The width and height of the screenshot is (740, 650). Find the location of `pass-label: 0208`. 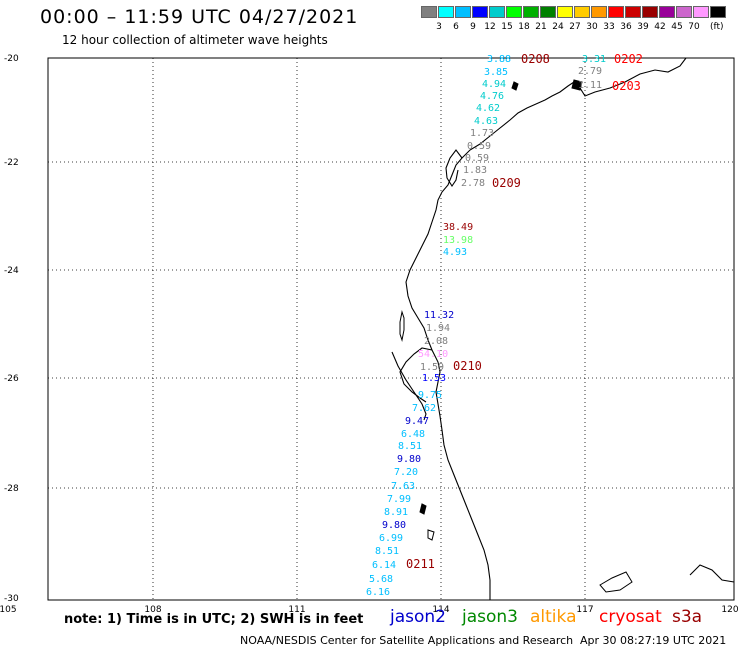

pass-label: 0208 is located at coordinates (535, 59).